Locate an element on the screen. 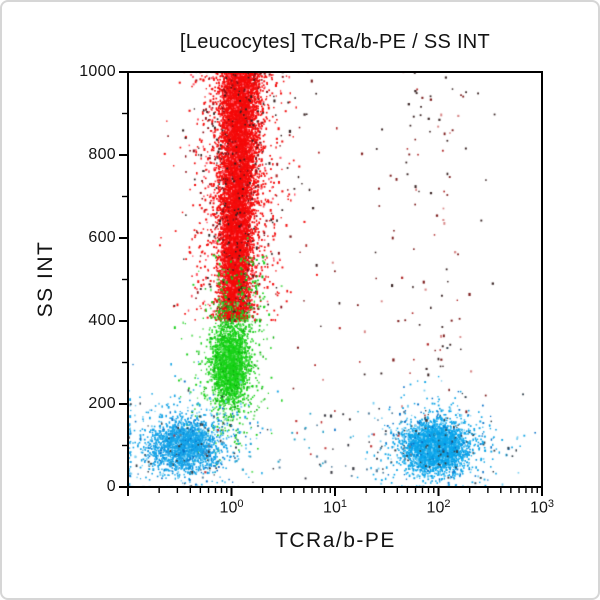 The height and width of the screenshot is (600, 600). x-tick-label: 10² is located at coordinates (438, 507).